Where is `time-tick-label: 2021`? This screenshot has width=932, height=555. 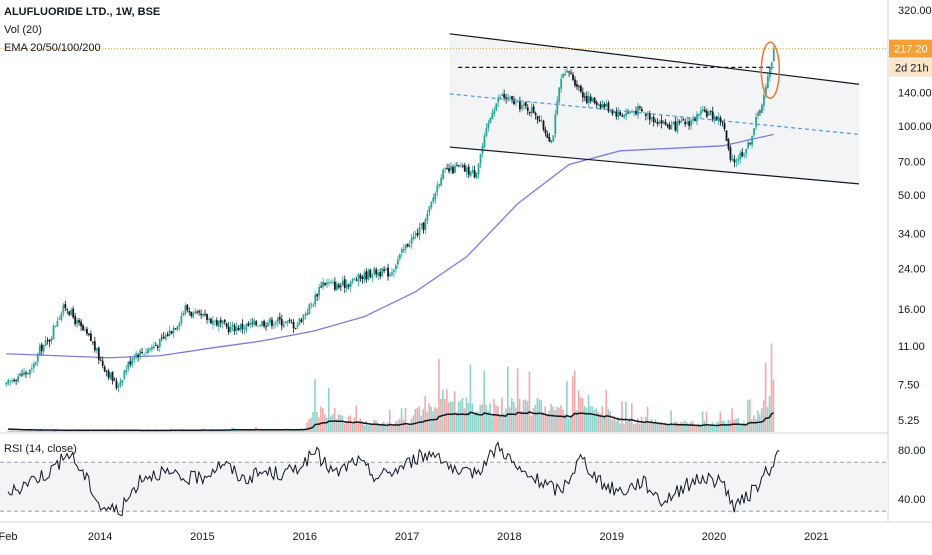 time-tick-label: 2021 is located at coordinates (816, 537).